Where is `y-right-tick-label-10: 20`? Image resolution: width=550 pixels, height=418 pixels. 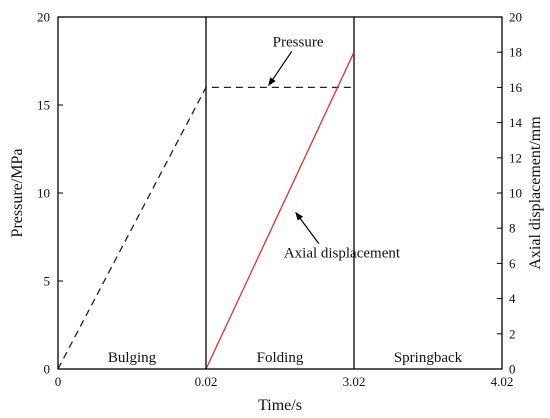 y-right-tick-label-10: 20 is located at coordinates (515, 17).